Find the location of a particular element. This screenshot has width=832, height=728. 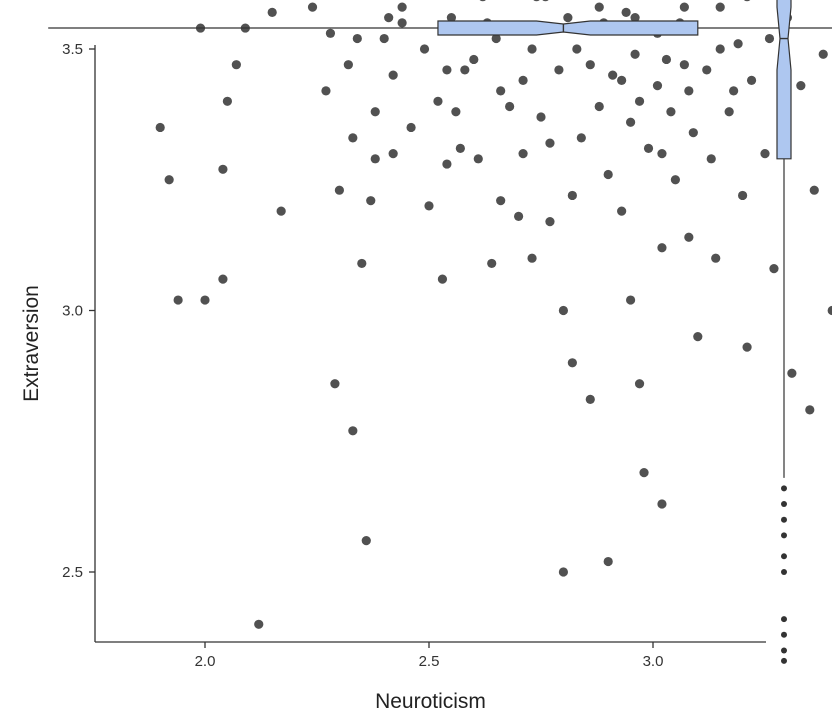

y-tick-label: 2.5 is located at coordinates (72, 572).